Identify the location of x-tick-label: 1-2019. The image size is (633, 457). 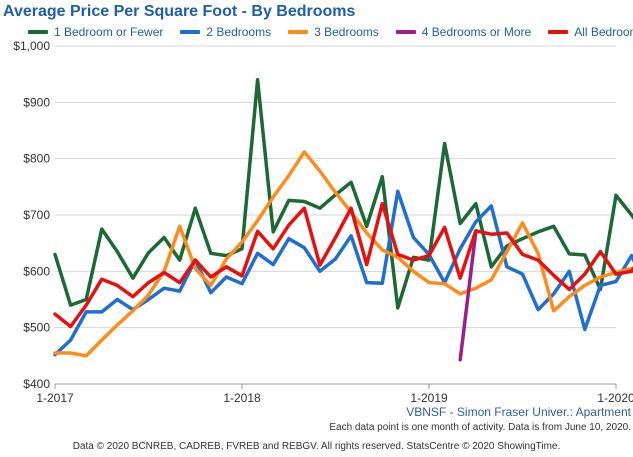
(429, 398).